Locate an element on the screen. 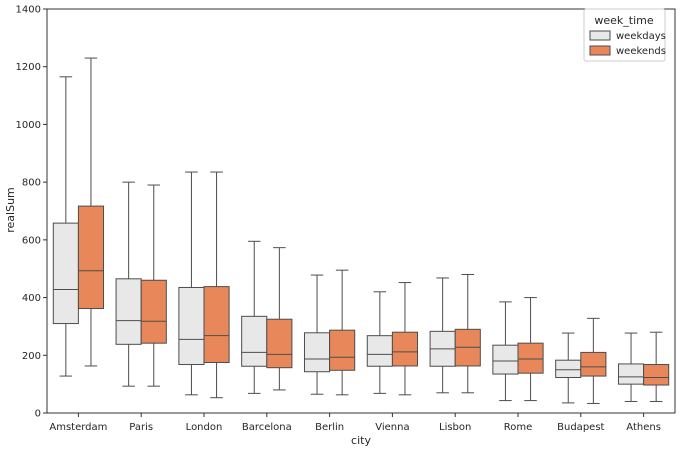 This screenshot has height=451, width=680. x-axis-label: city is located at coordinates (361, 440).